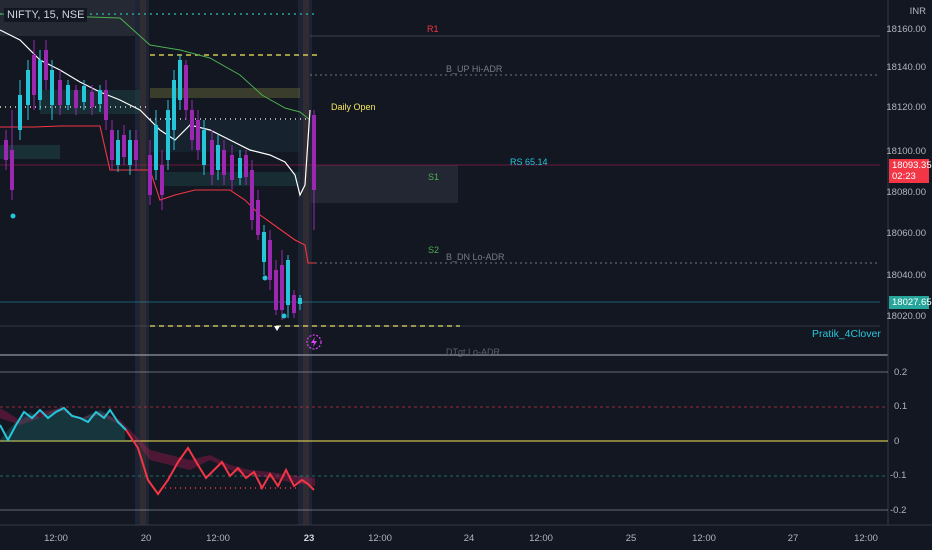  Describe the element at coordinates (906, 107) in the screenshot. I see `price-axis-label: 18120.00` at that location.